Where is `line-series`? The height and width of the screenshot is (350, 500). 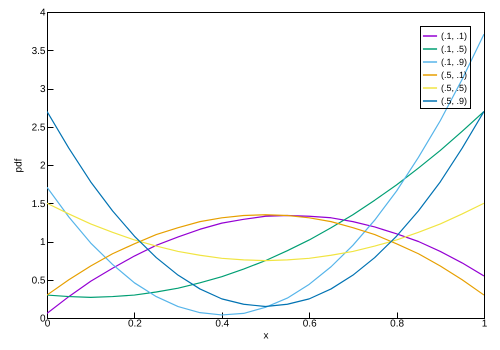 line-series is located at coordinates (265, 232).